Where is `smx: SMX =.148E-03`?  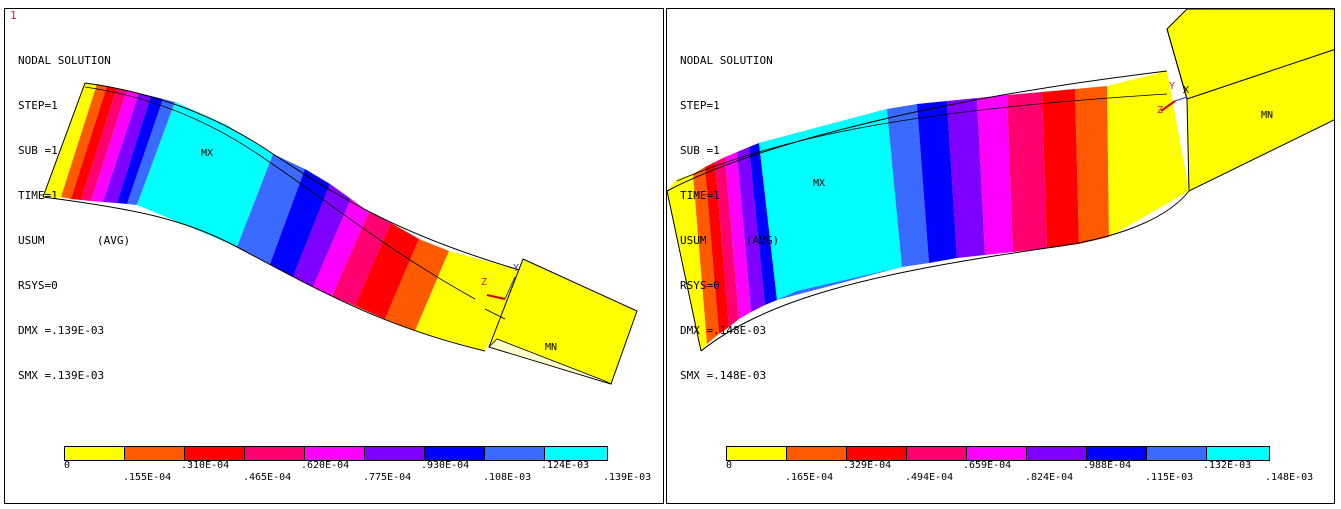
smx: SMX =.148E-03 is located at coordinates (723, 375).